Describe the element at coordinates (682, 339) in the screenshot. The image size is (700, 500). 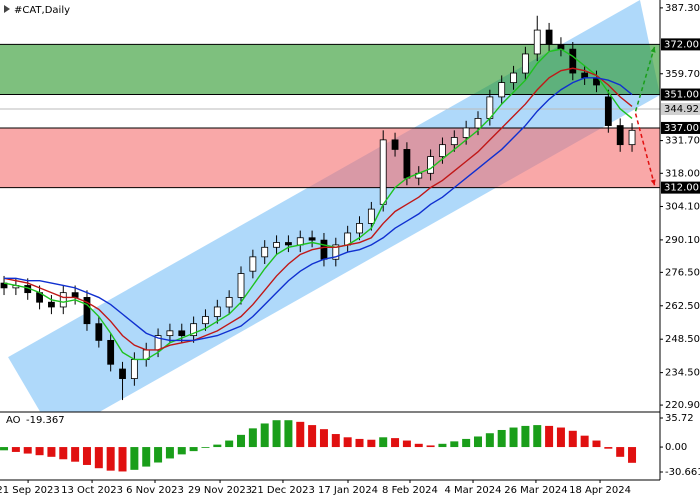
I see `y-tick-label: 248.50` at that location.